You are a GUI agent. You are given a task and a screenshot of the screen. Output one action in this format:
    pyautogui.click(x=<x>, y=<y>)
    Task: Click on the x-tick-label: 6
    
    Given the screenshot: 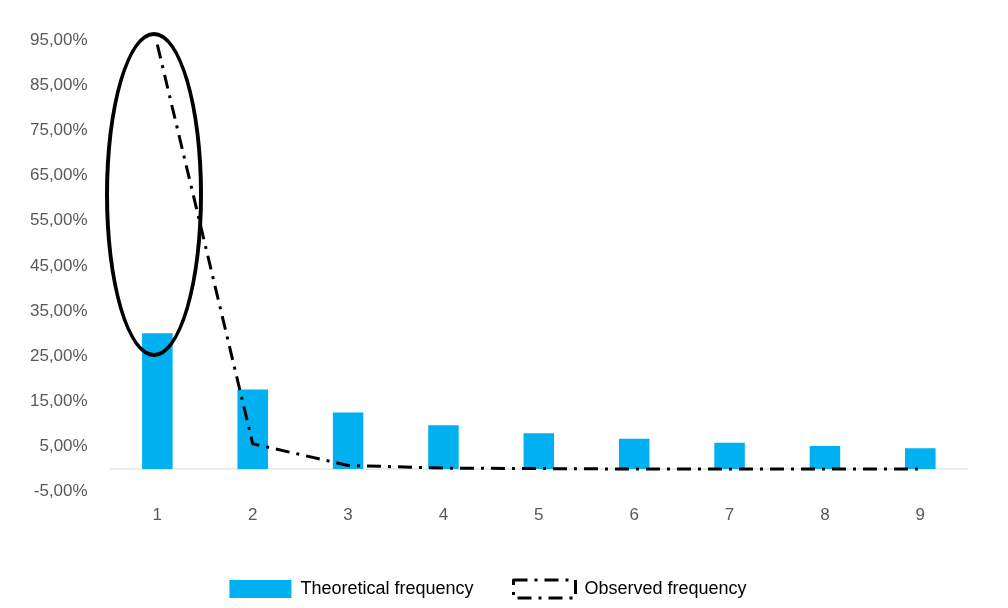 What is the action you would take?
    pyautogui.click(x=634, y=515)
    